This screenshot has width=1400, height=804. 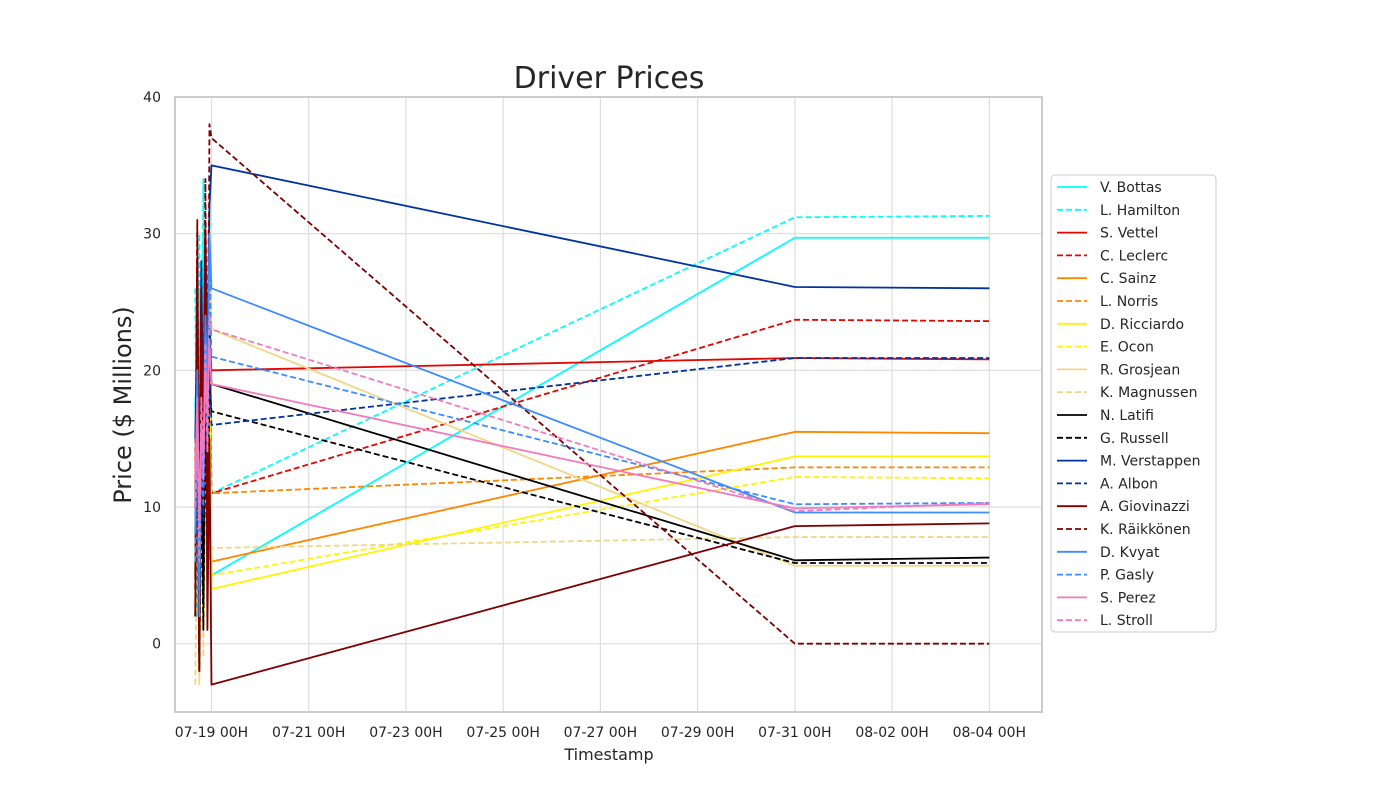 I want to click on x-tick-label: 07-31 00H, so click(x=794, y=733).